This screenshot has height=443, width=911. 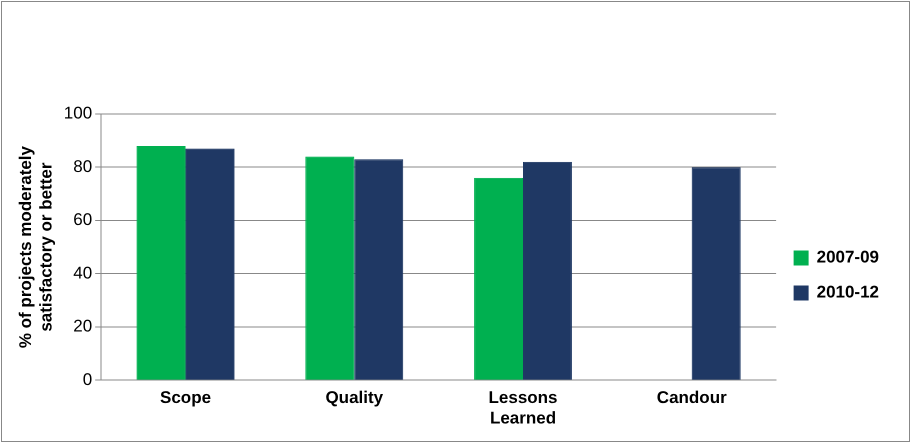 What do you see at coordinates (847, 292) in the screenshot?
I see `legend-label: 2010-12` at bounding box center [847, 292].